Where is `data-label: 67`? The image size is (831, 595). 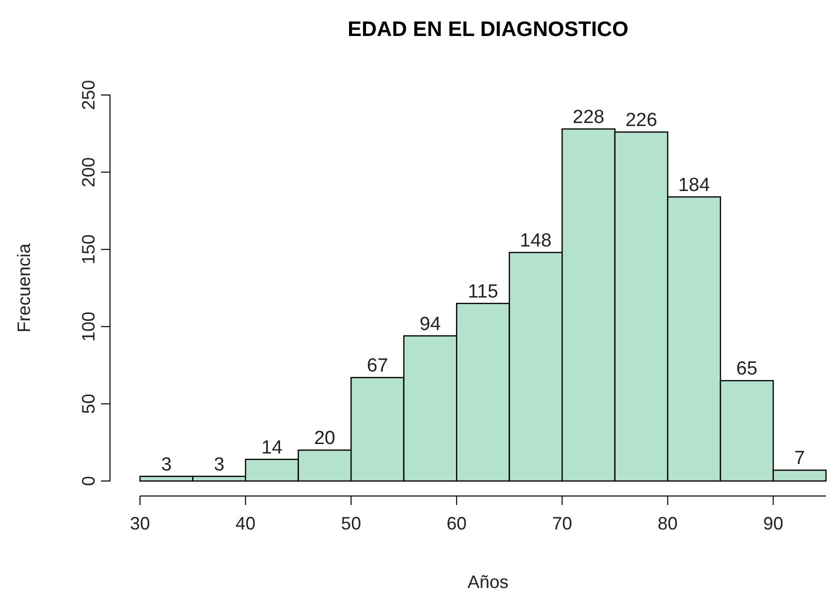 data-label: 67 is located at coordinates (377, 366).